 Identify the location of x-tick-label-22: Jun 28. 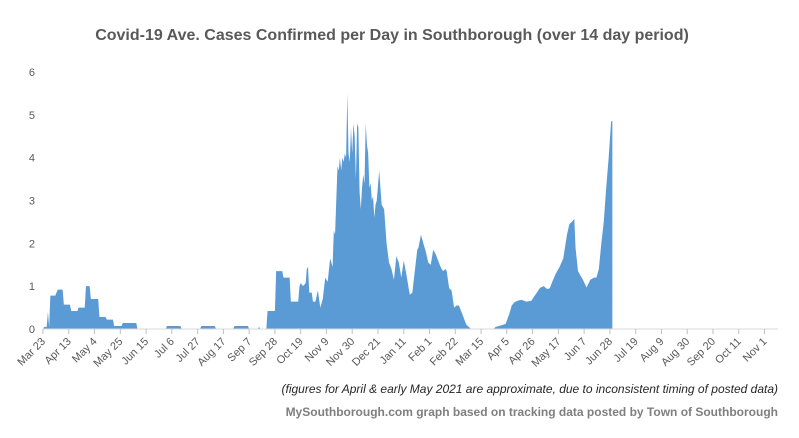
(599, 352).